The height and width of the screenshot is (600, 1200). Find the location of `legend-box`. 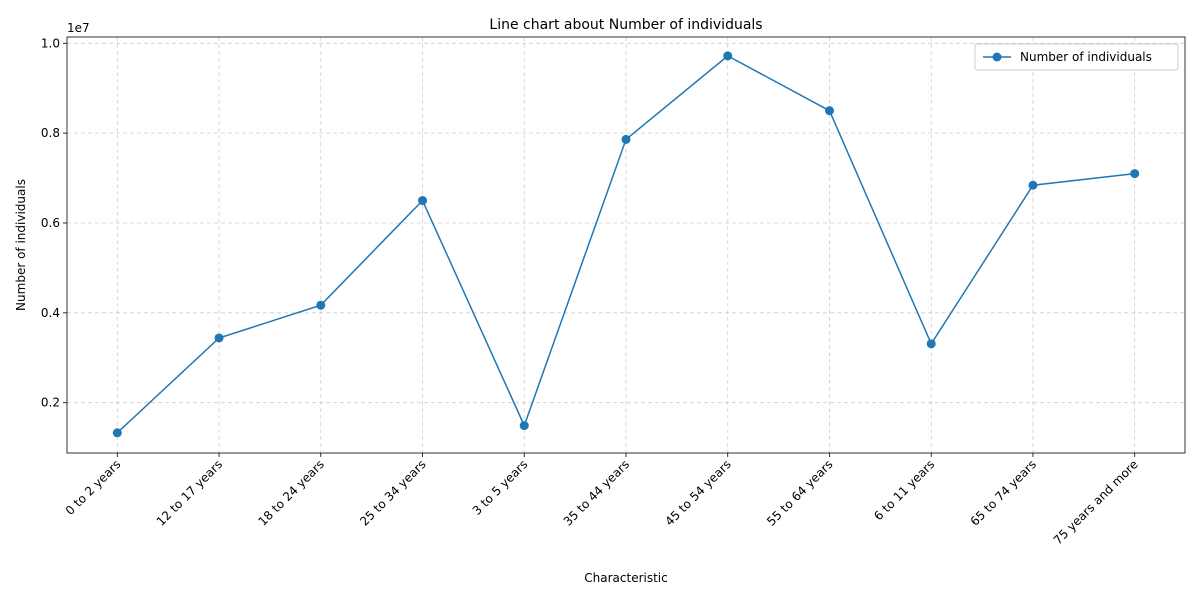

legend-box is located at coordinates (1076, 57).